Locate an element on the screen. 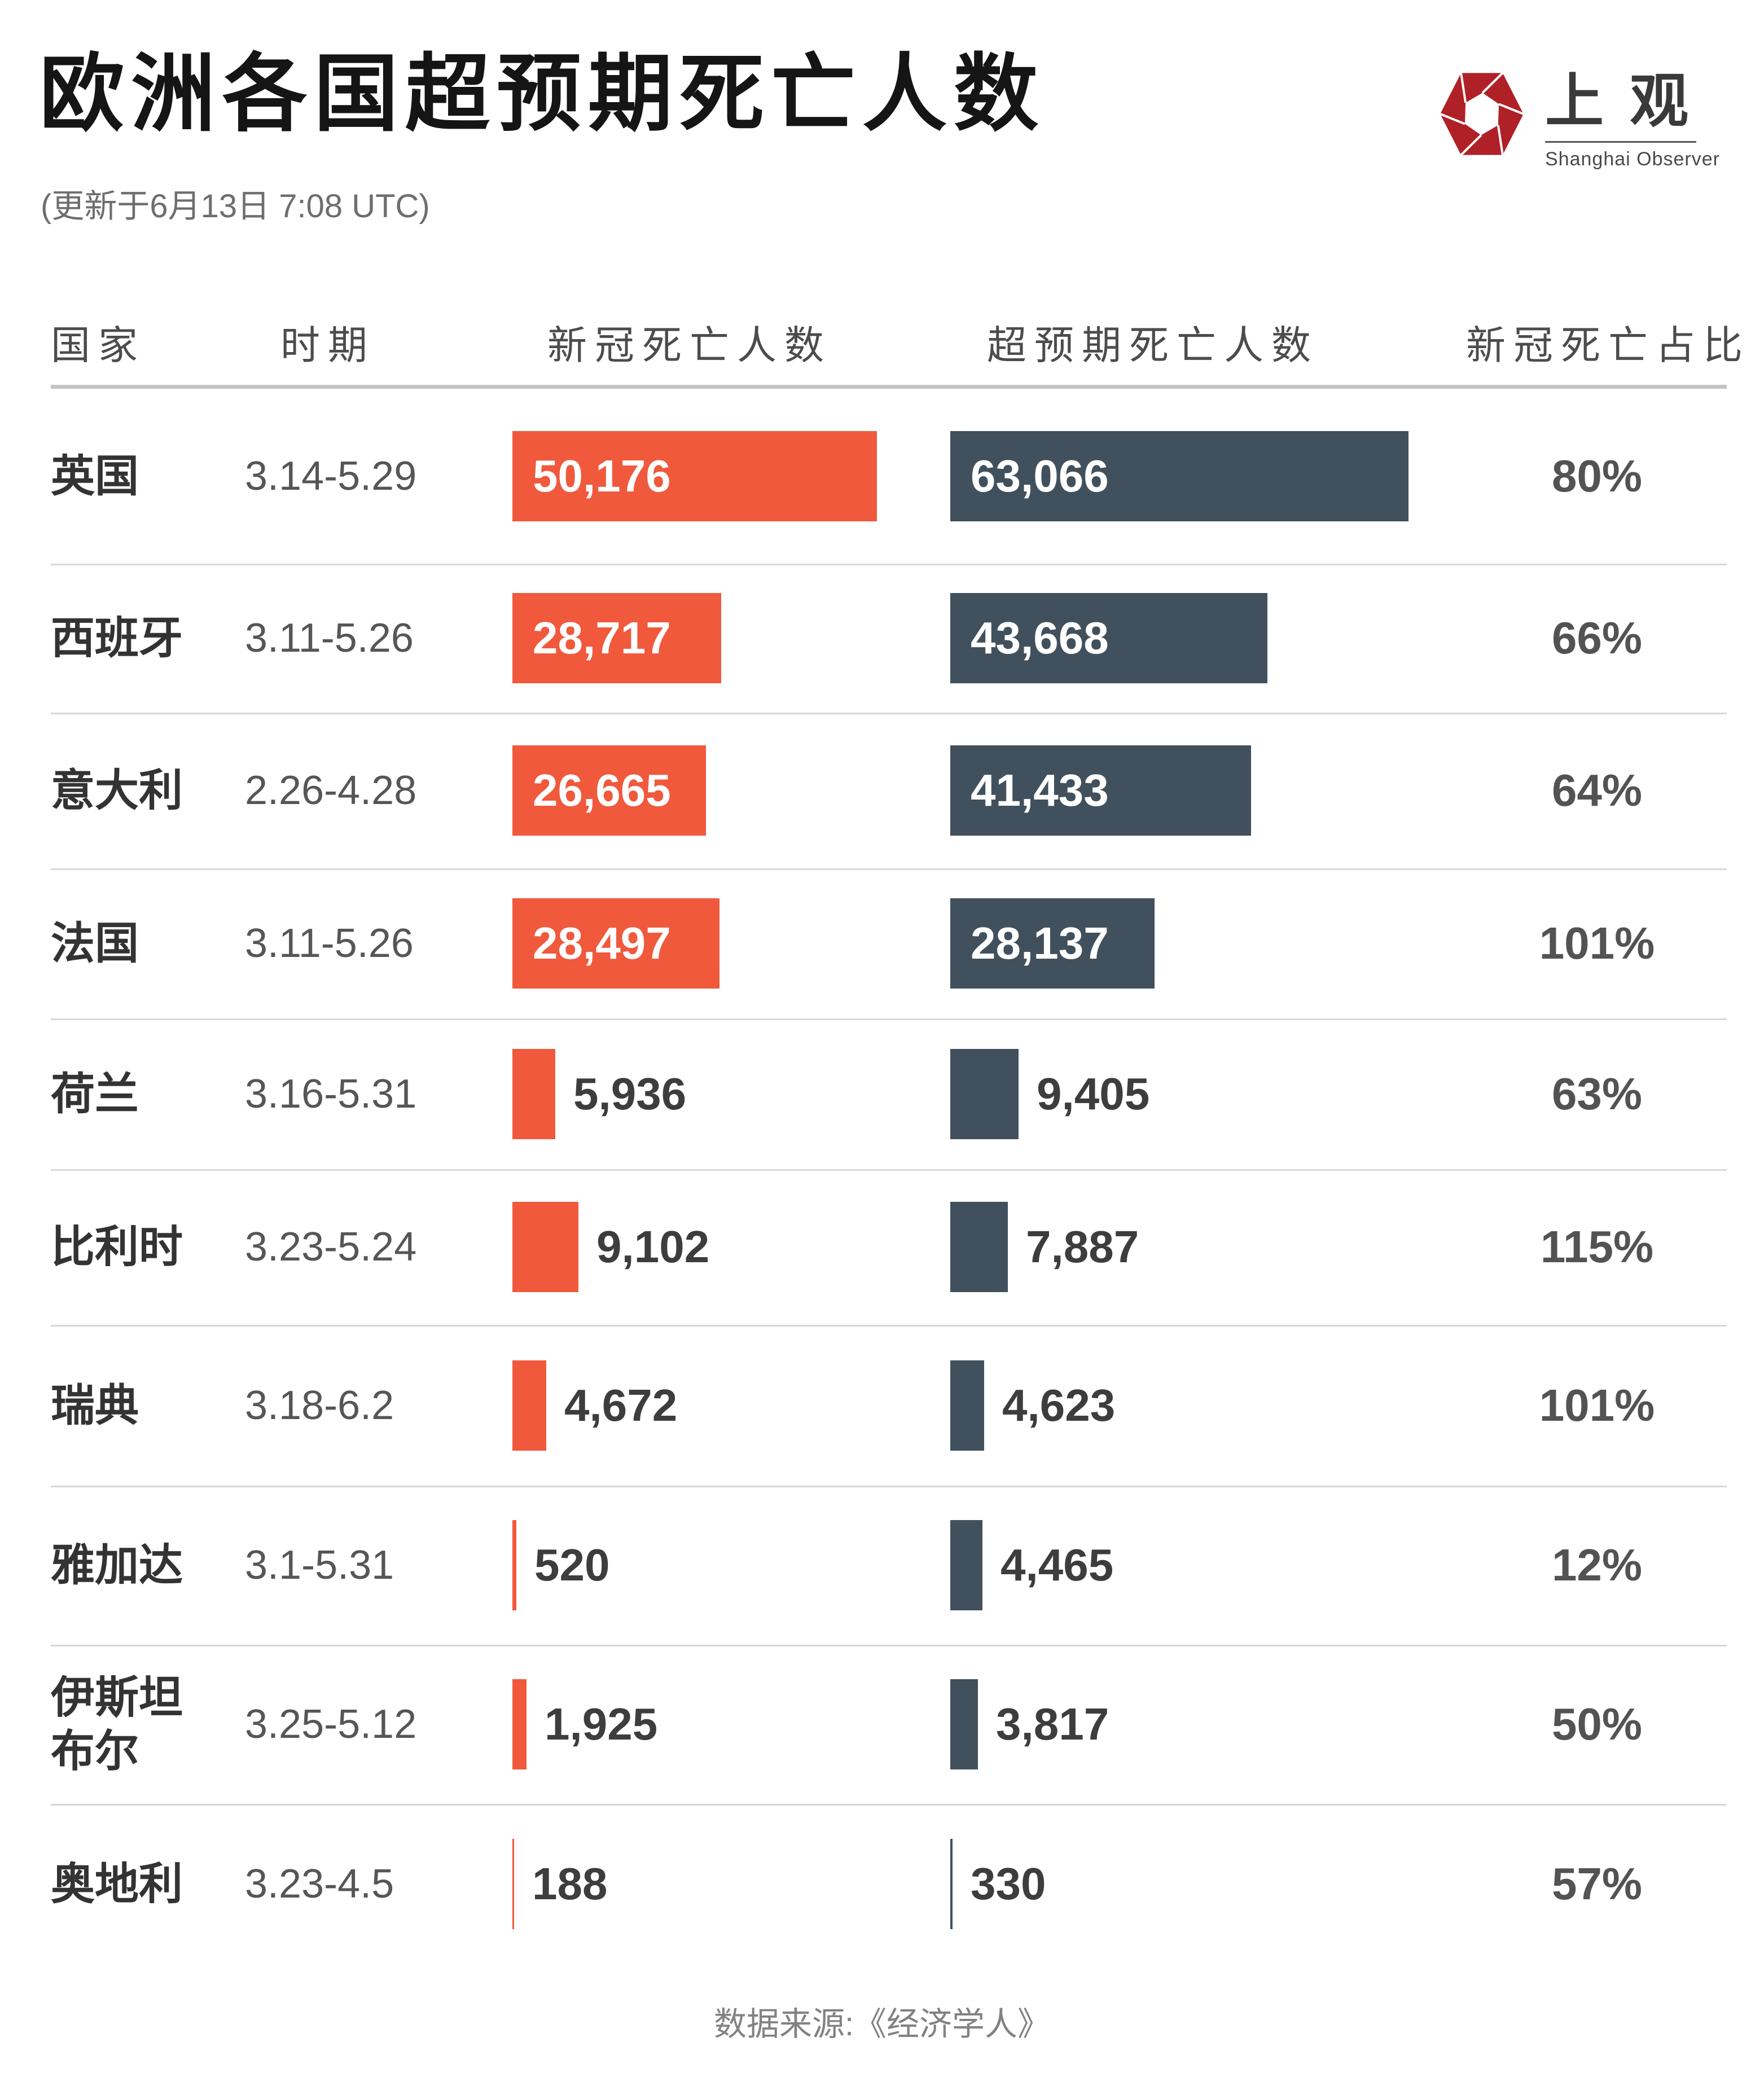  excess-value: 9,405 is located at coordinates (1093, 1093).